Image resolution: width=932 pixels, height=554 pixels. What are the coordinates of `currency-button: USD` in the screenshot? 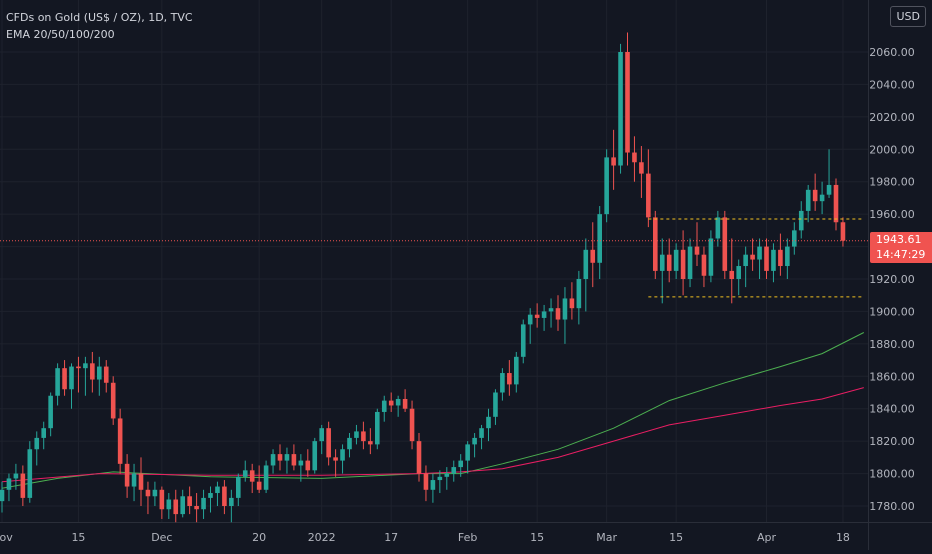 It's located at (908, 16).